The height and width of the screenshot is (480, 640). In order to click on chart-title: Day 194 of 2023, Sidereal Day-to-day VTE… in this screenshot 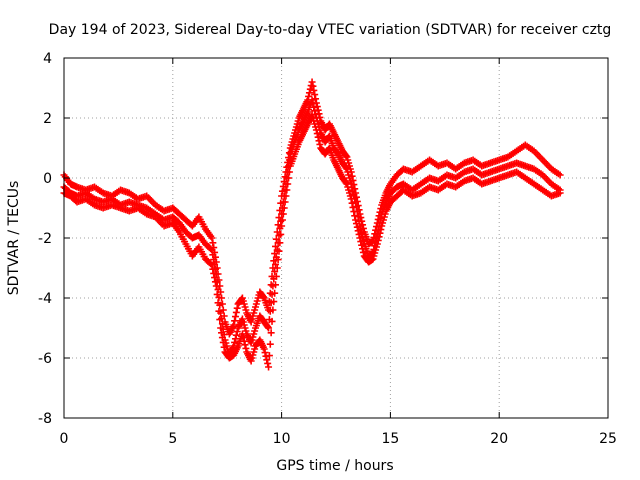, I will do `click(330, 30)`.